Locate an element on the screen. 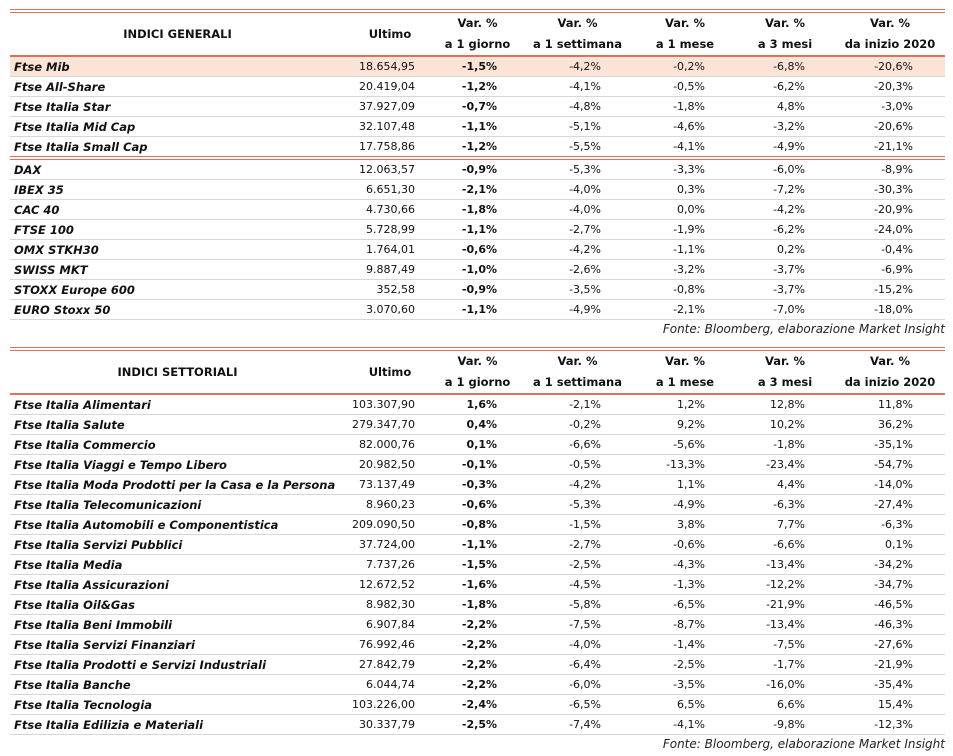  index-name: Ftse Italia Edilizia e Materiali is located at coordinates (177, 724).